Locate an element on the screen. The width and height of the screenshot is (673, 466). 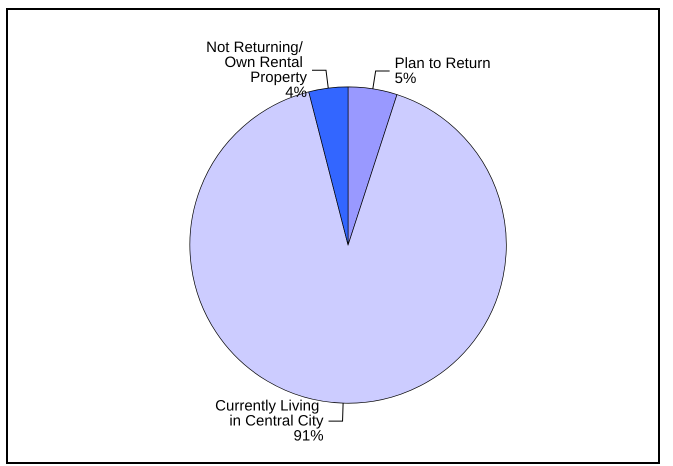
slice-label: Currently Living in Central City is located at coordinates (269, 414).